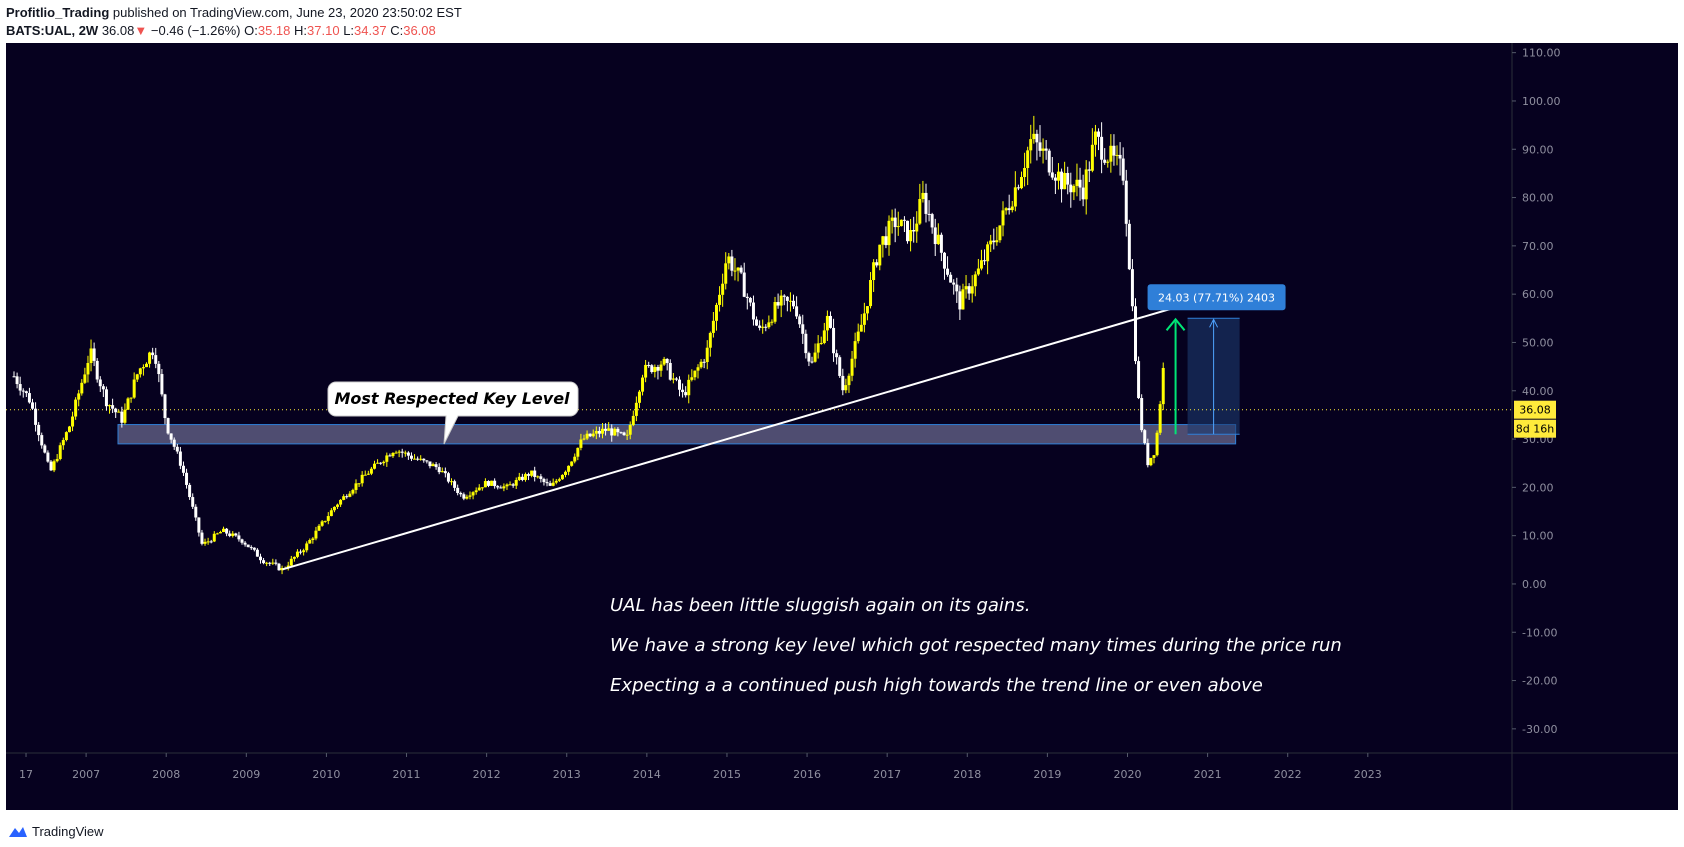 The height and width of the screenshot is (847, 1684). I want to click on author-name: Profitlio_Trading, so click(58, 12).